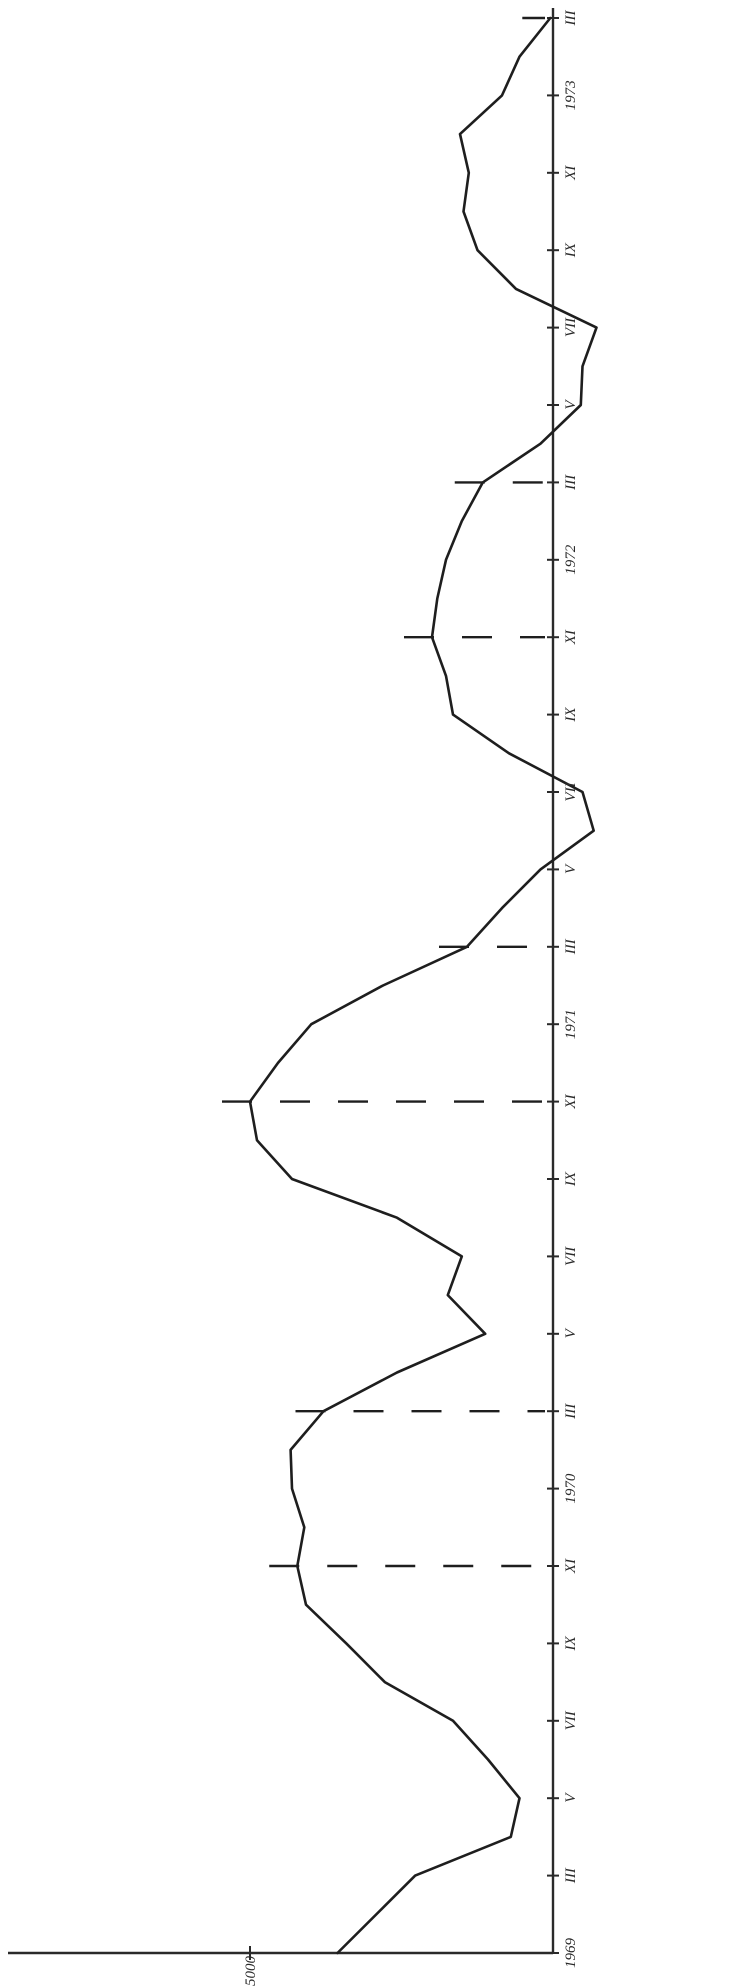 Image resolution: width=744 pixels, height=1986 pixels. I want to click on time-tick-label: 1969, so click(571, 1953).